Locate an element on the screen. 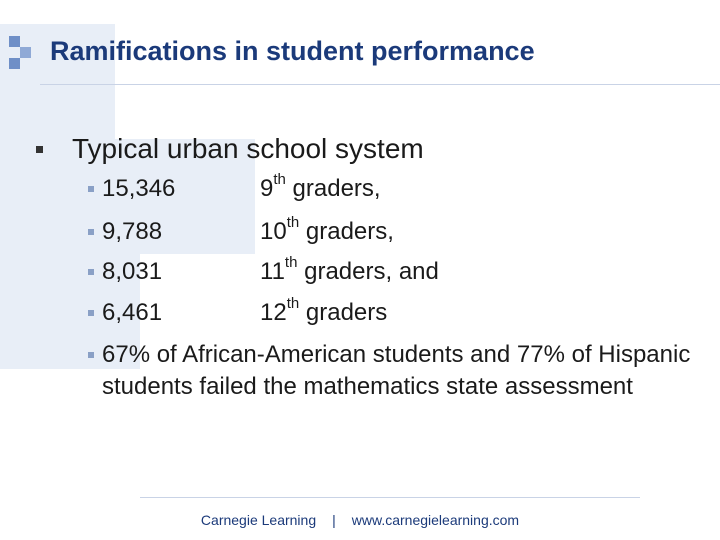 This screenshot has width=720, height=540. grade-label: 11th graders, and is located at coordinates (349, 269).